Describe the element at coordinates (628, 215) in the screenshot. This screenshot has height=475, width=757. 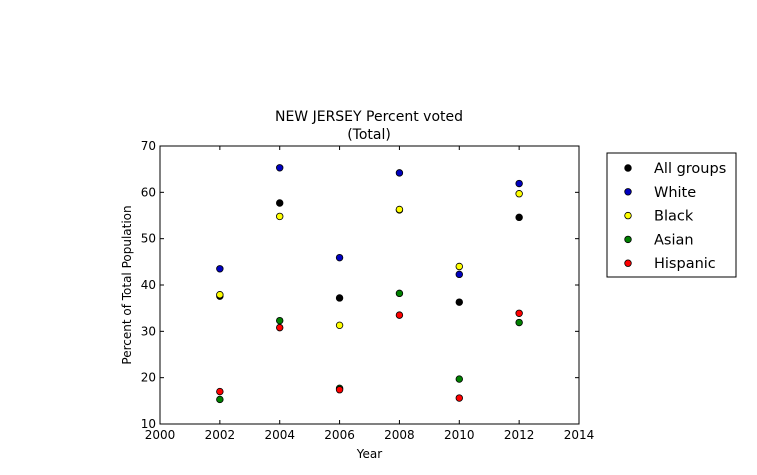
I see `legend-marker-black` at that location.